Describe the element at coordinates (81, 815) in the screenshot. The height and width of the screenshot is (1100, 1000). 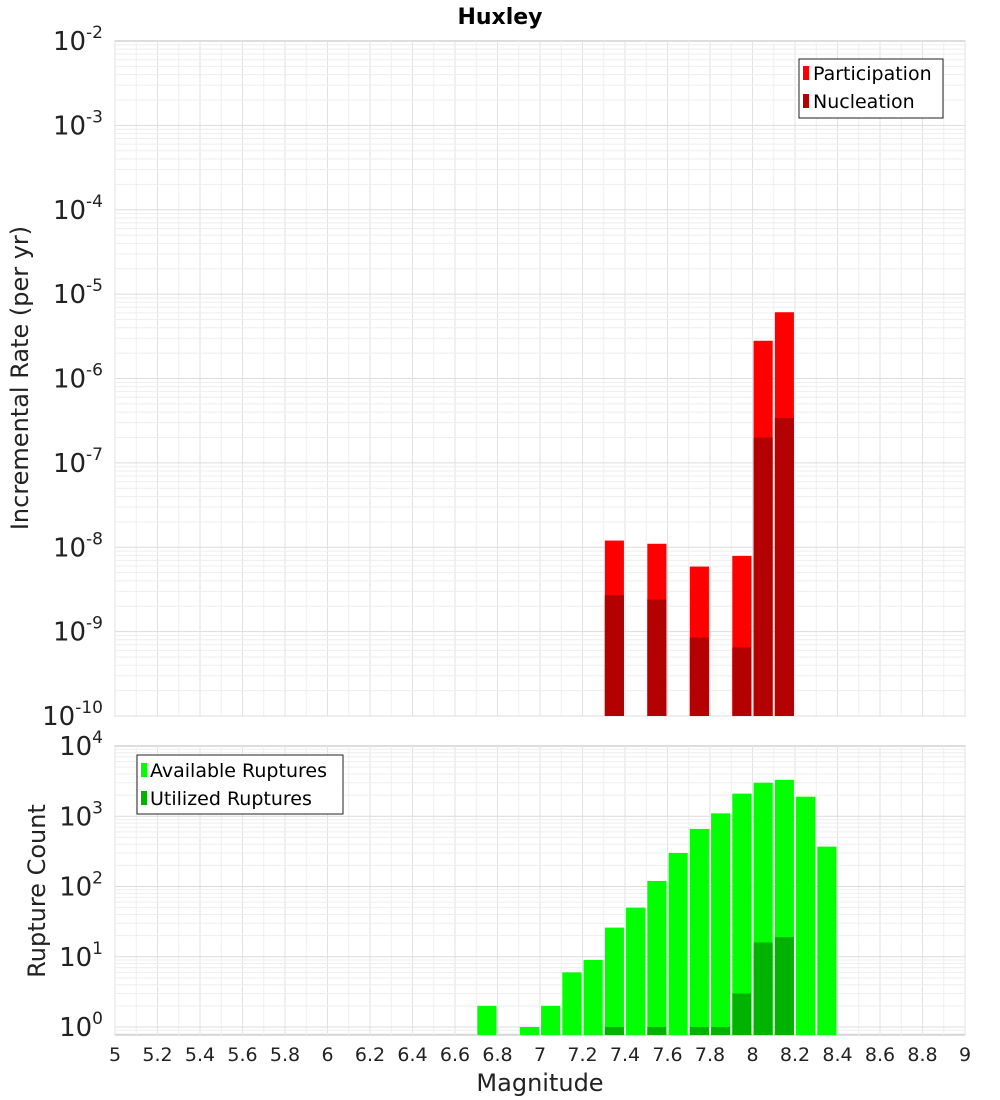
I see `y-tick-bottom-3: 10³` at that location.